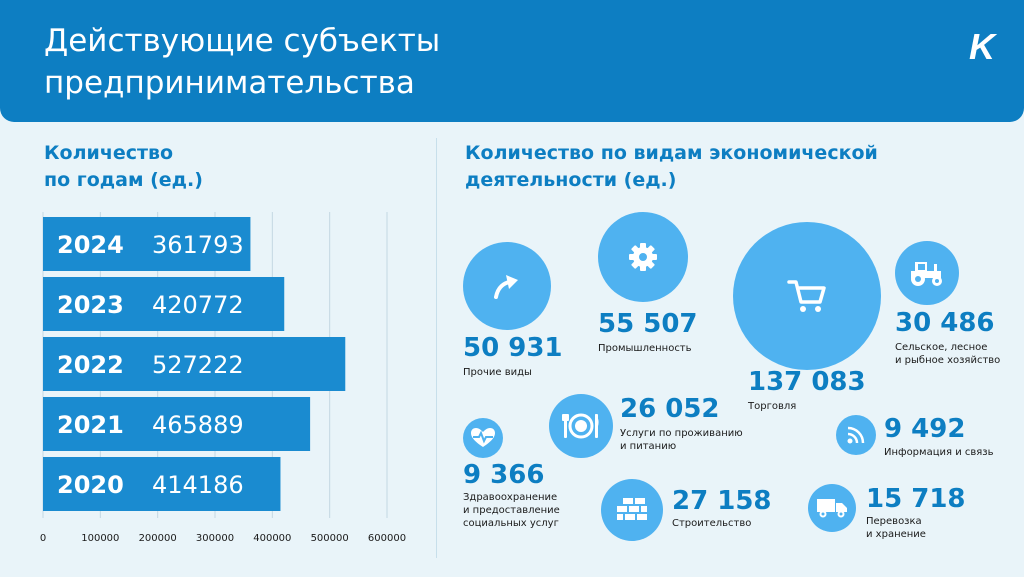 The width and height of the screenshot is (1024, 577). Describe the element at coordinates (513, 348) in the screenshot. I see `value-other: 50 931` at that location.